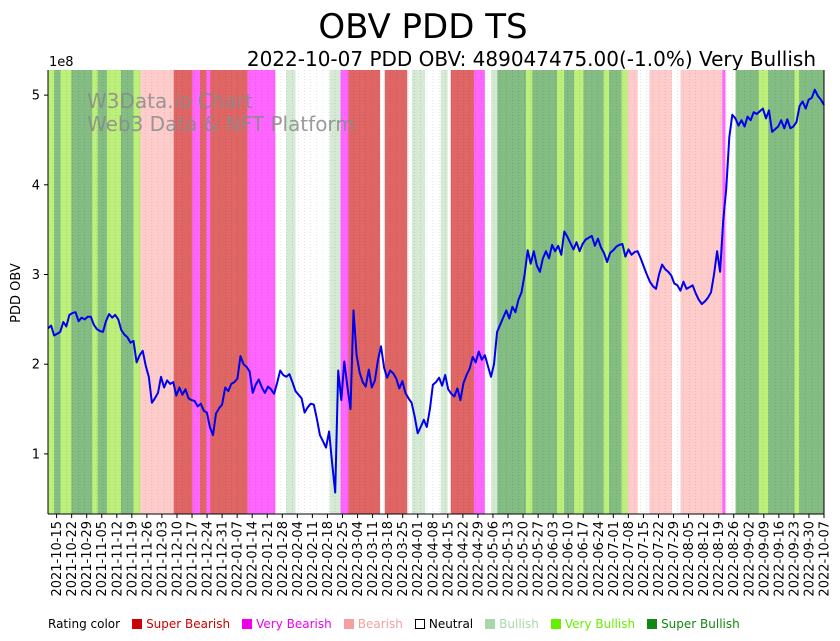  Describe the element at coordinates (418, 559) in the screenshot. I see `x-tick-label: 2022-04-01` at that location.